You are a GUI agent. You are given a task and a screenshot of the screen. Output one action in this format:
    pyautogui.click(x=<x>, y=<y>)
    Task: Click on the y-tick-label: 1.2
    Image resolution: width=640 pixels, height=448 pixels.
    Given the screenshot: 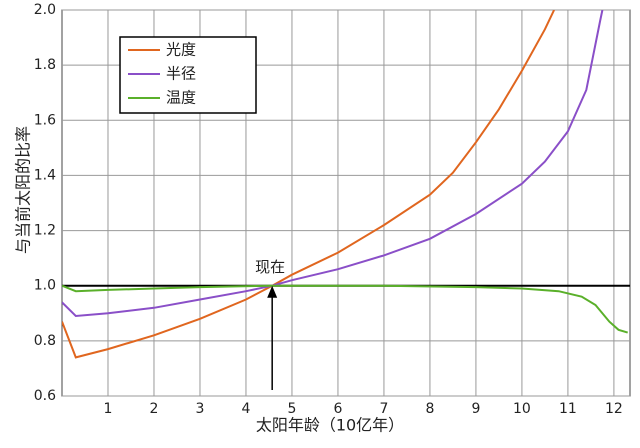 What is the action you would take?
    pyautogui.click(x=45, y=231)
    